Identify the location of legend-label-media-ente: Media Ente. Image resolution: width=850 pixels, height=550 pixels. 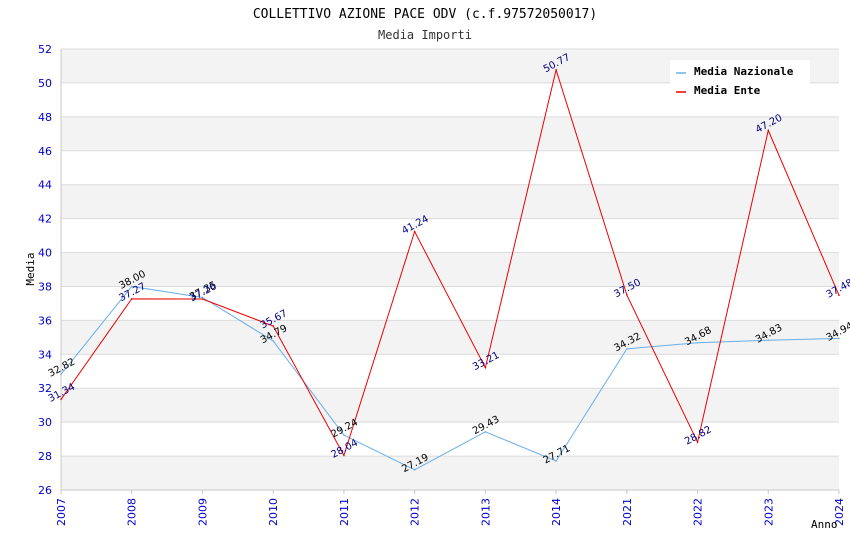
(727, 90).